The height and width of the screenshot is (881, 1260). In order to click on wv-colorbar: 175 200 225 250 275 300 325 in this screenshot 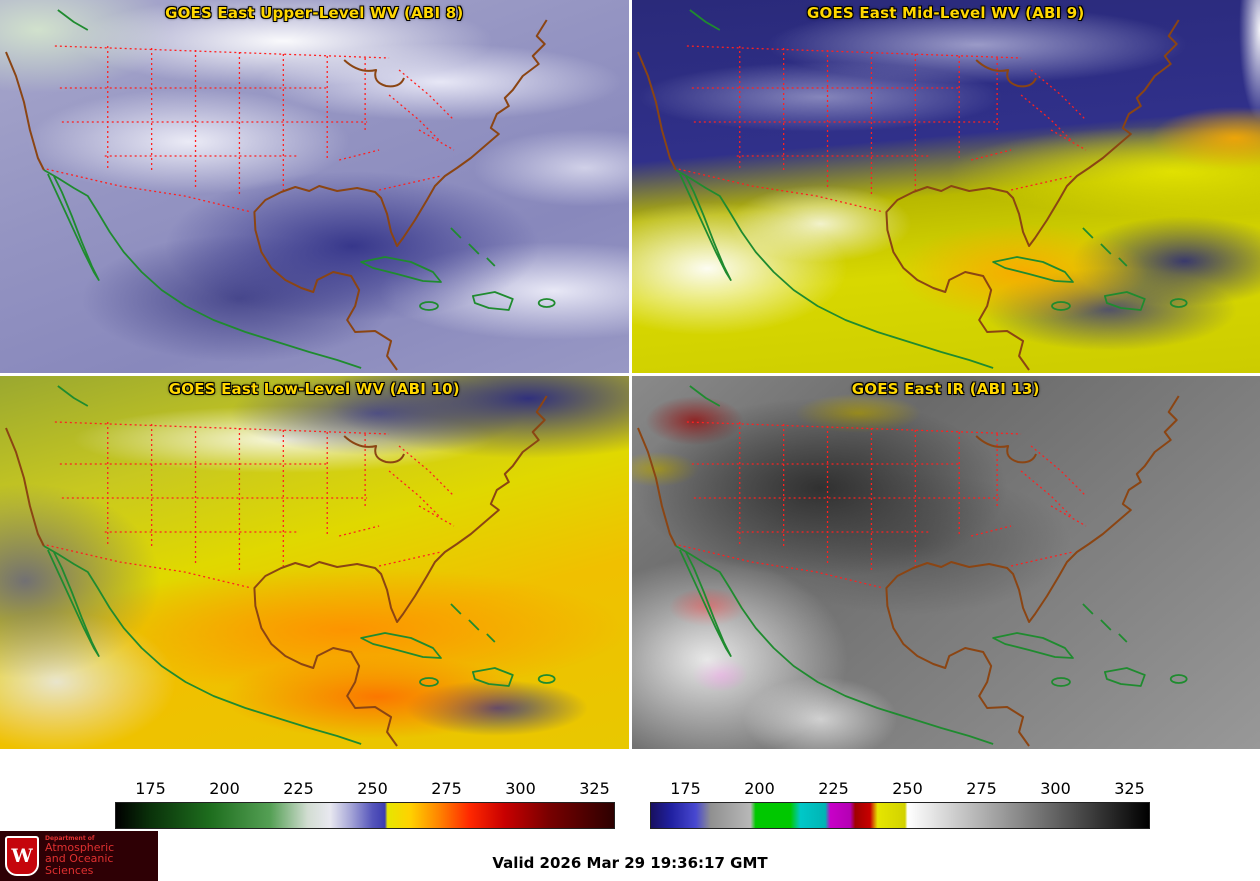, I will do `click(365, 804)`.